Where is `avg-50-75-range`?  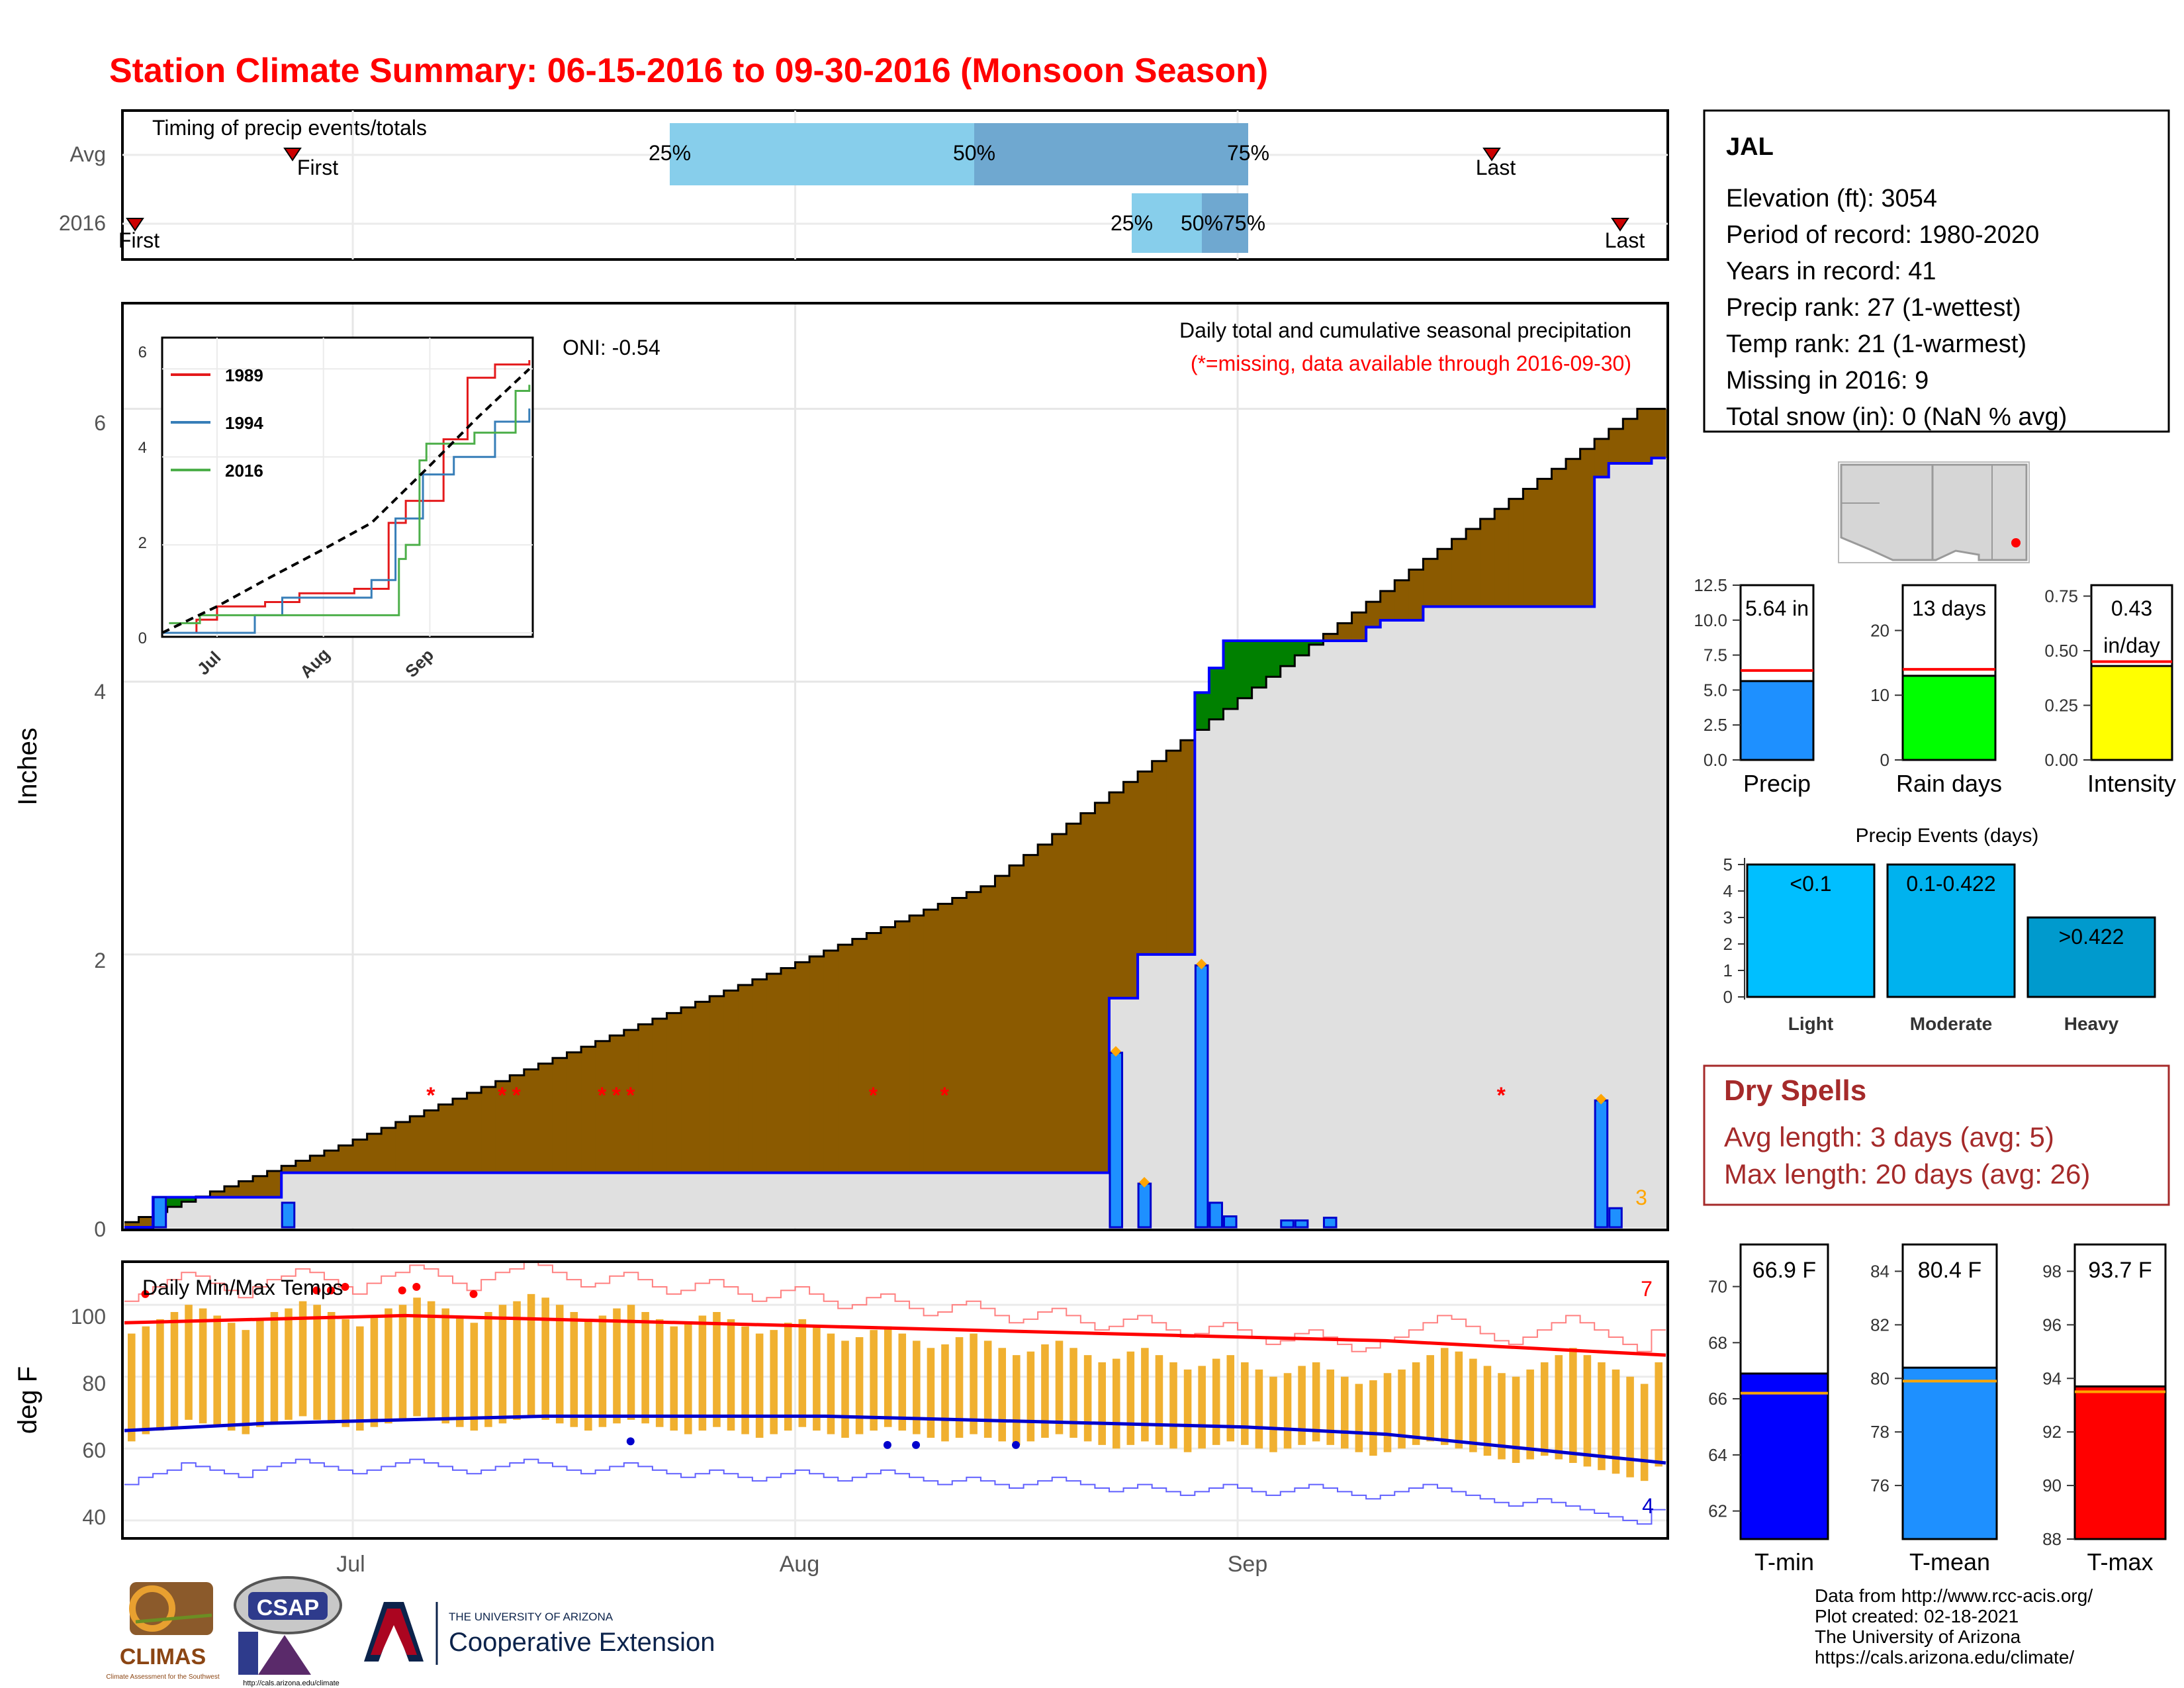
avg-50-75-range is located at coordinates (1111, 154).